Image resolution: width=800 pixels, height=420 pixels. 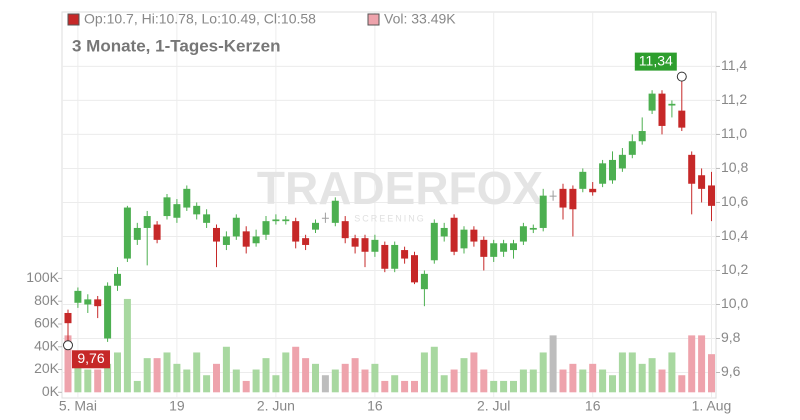 I want to click on legend-ohlc: Op:10.7, Hi:10.78, Lo:10.49, Cl:10.58, so click(x=200, y=19).